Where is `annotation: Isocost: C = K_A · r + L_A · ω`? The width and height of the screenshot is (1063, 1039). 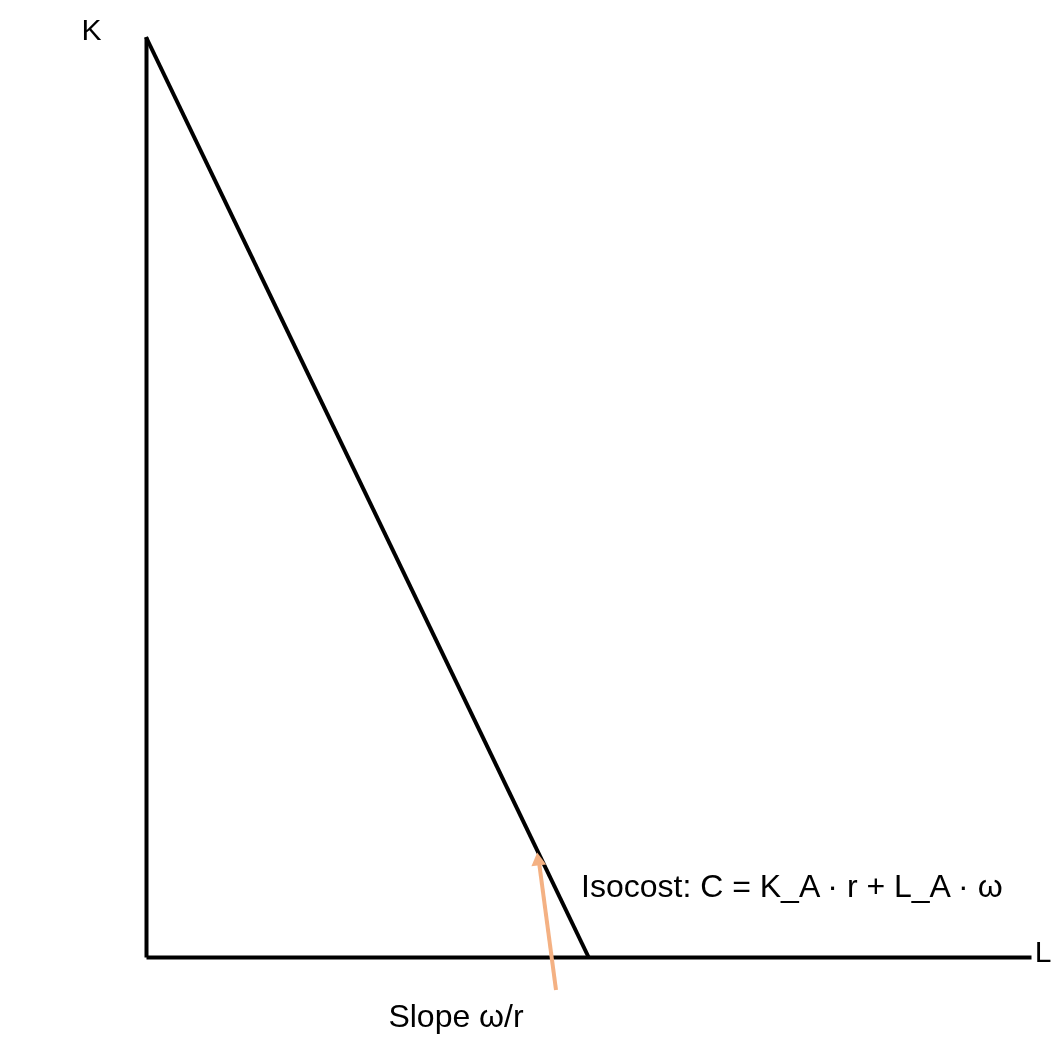
annotation: Isocost: C = K_A · r + L_A · ω is located at coordinates (792, 886).